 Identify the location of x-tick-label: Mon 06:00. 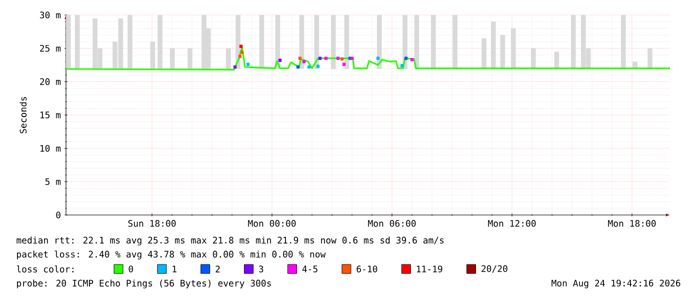
(392, 223).